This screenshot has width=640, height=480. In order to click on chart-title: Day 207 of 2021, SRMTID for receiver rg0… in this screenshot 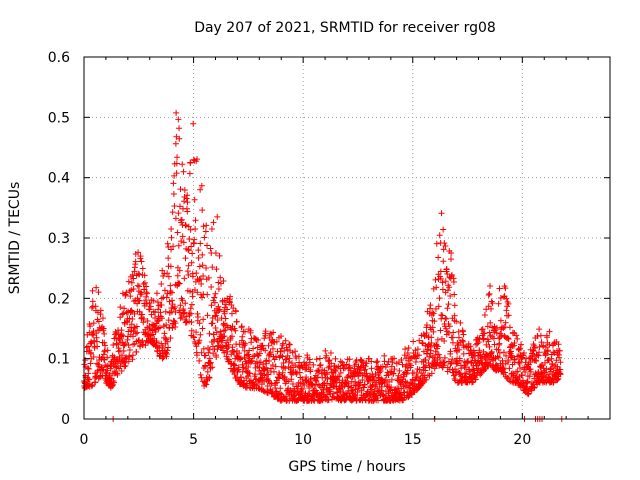, I will do `click(345, 28)`.